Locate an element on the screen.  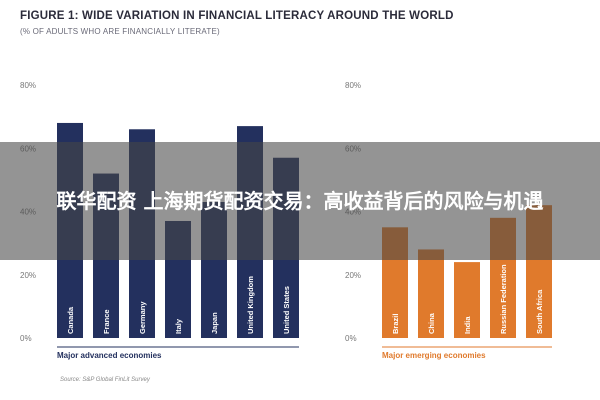
group-label: Major advanced economies is located at coordinates (109, 355).